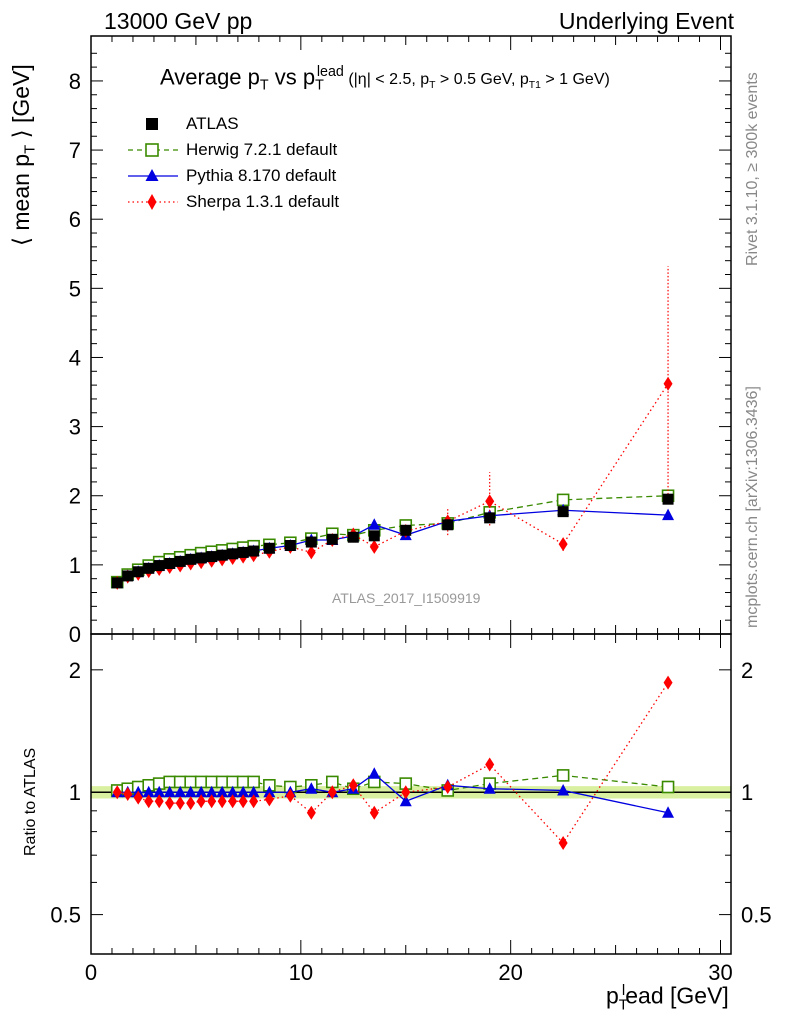 The height and width of the screenshot is (1024, 786). What do you see at coordinates (75, 496) in the screenshot?
I see `main-y-tick-label: 2` at bounding box center [75, 496].